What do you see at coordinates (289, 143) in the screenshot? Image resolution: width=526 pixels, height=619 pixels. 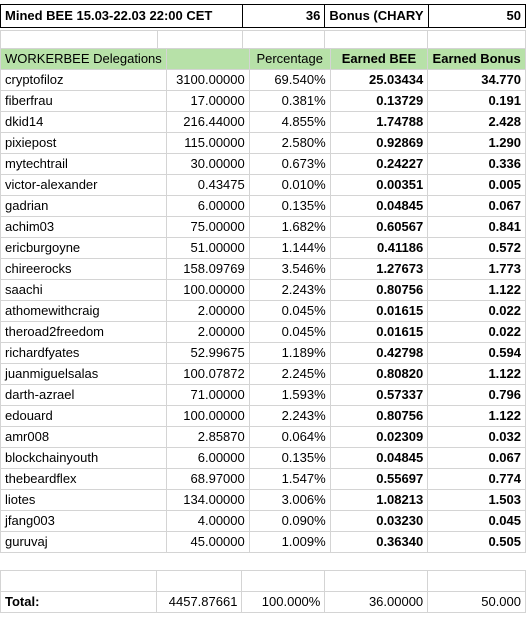 I see `percentage-cell: 2.580%` at bounding box center [289, 143].